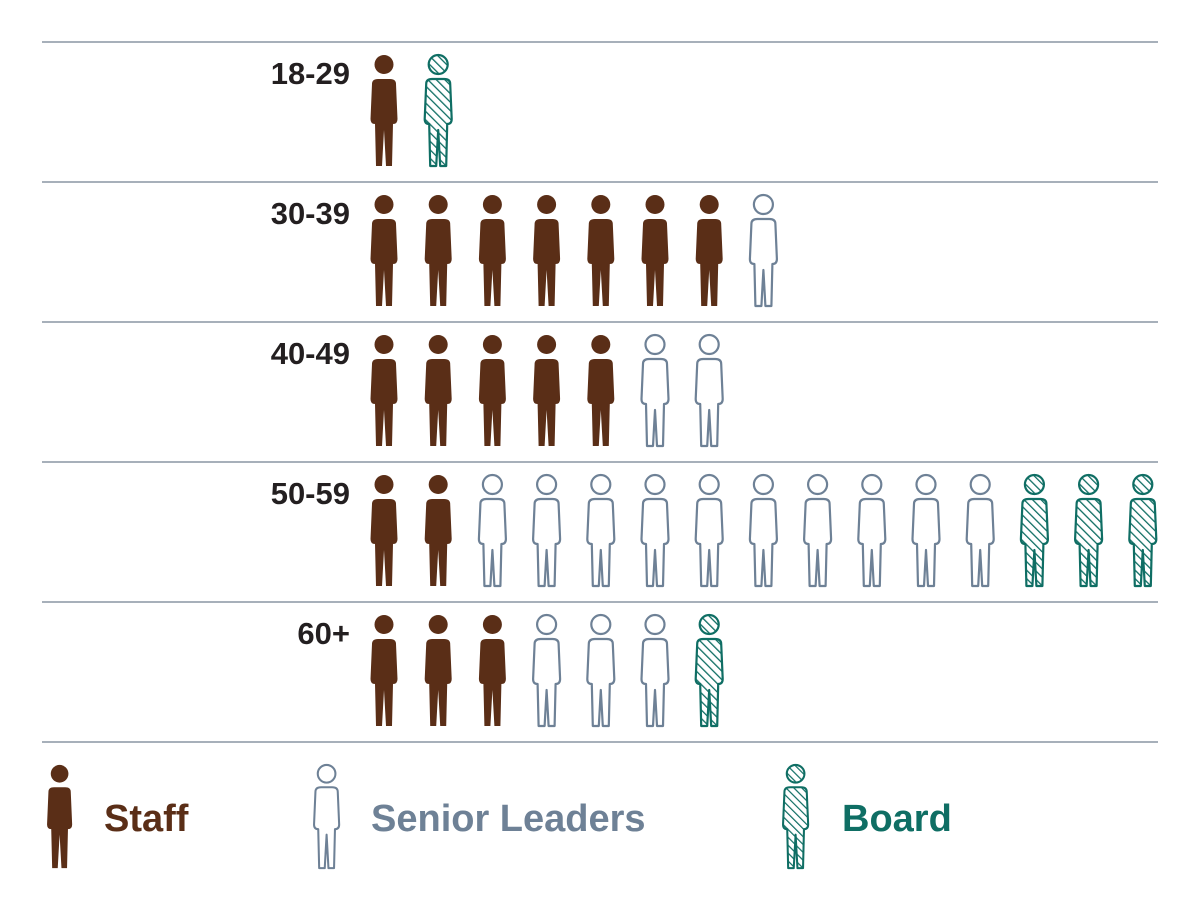 The image size is (1200, 911). I want to click on board-legend-icon, so click(796, 816).